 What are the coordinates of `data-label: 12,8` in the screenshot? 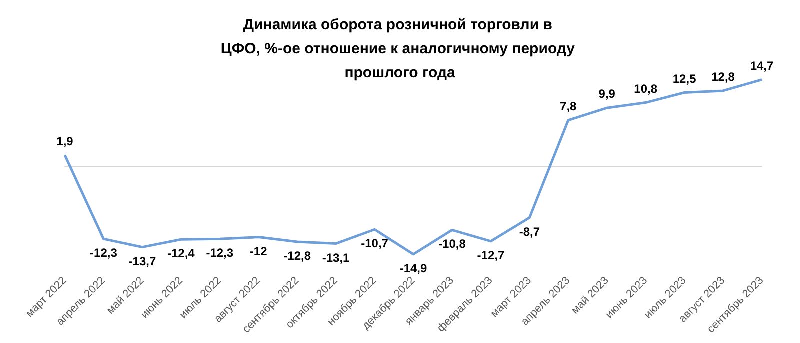 It's located at (724, 77).